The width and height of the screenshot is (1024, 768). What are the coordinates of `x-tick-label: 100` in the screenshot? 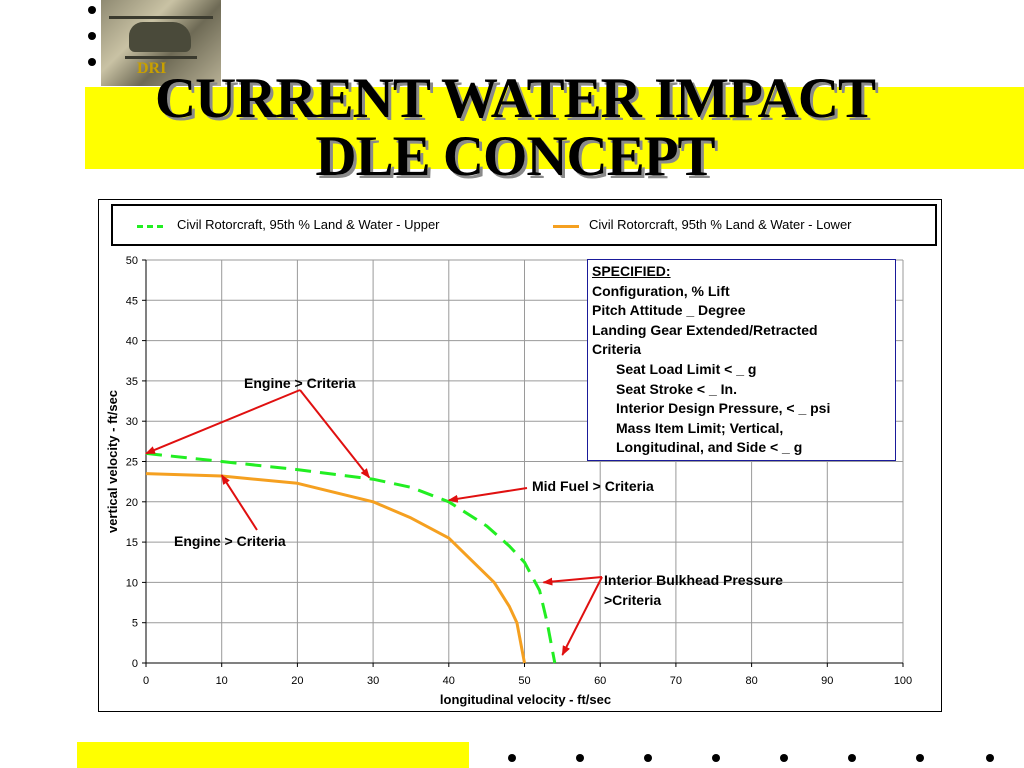 It's located at (903, 681).